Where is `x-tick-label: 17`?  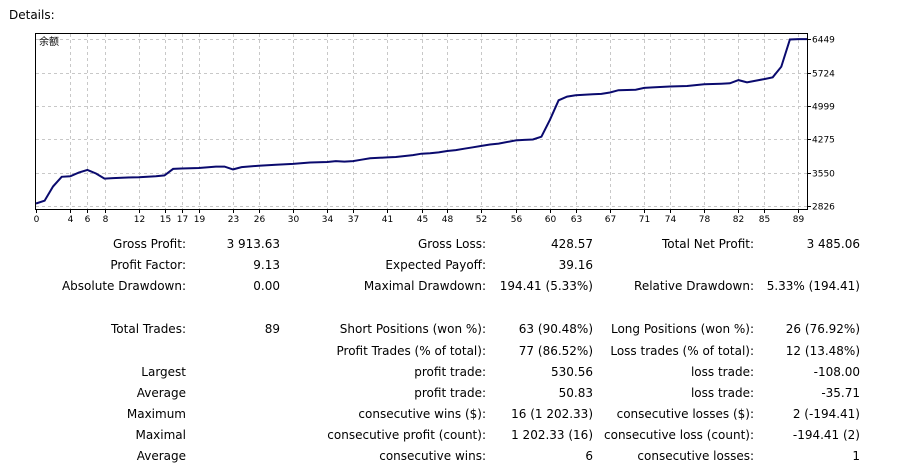 x-tick-label: 17 is located at coordinates (182, 220).